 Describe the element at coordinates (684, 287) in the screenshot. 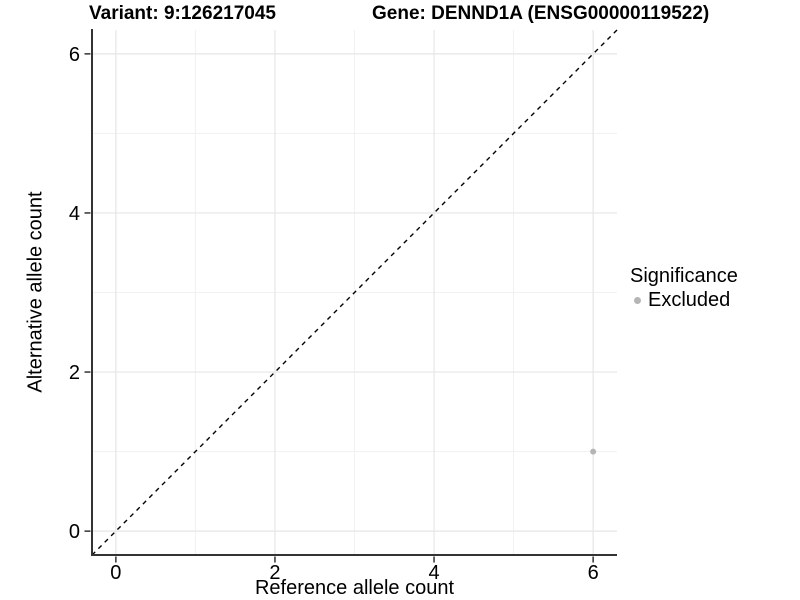

I see `legend: Significance Excluded` at that location.